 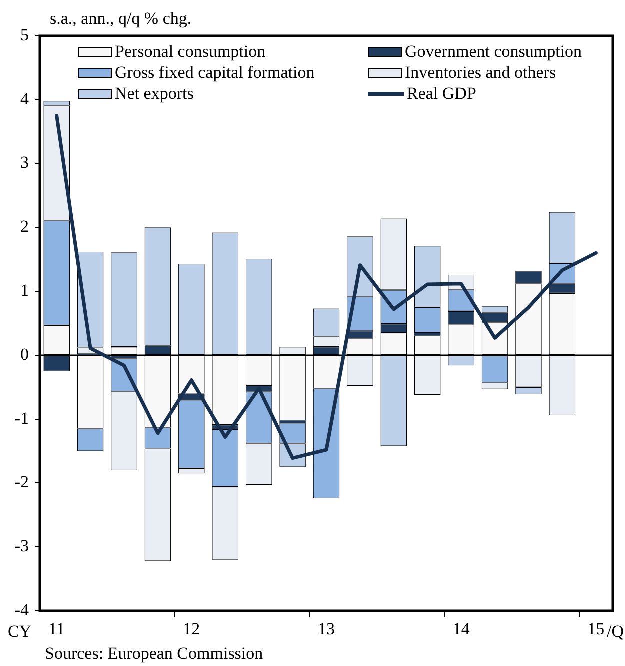 What do you see at coordinates (154, 94) in the screenshot?
I see `legend-label: Net exports` at bounding box center [154, 94].